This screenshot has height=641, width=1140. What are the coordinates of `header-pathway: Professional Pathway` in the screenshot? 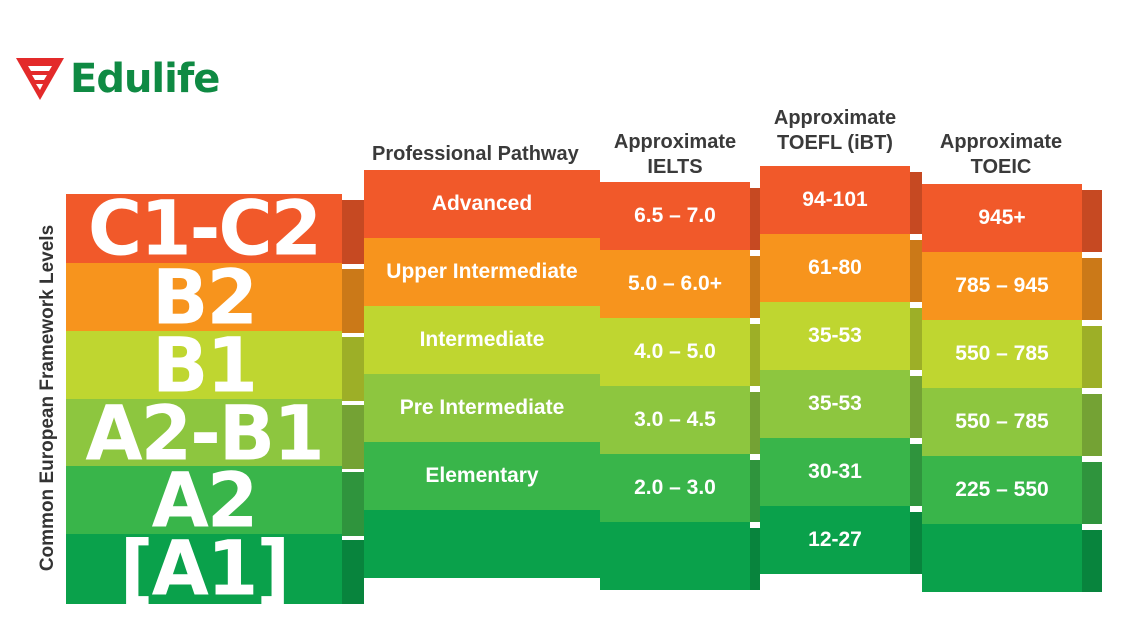 It's located at (475, 154).